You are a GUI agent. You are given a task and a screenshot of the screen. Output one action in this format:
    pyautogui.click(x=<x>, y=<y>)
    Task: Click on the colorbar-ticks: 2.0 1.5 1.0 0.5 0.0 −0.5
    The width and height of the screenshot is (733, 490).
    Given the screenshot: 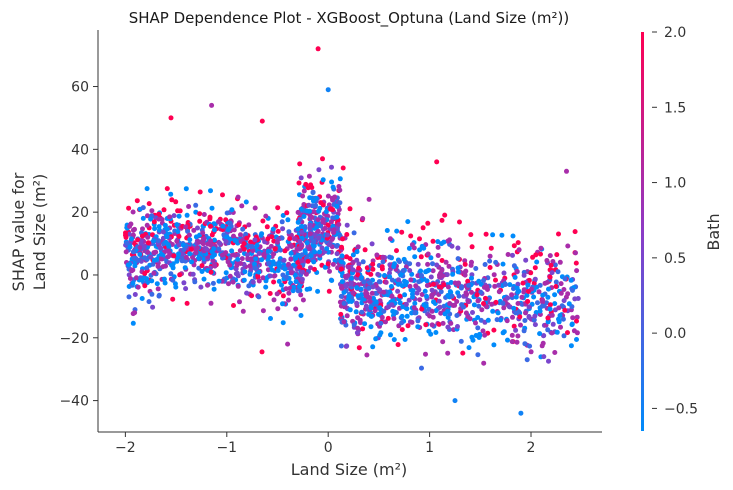 What is the action you would take?
    pyautogui.click(x=675, y=221)
    